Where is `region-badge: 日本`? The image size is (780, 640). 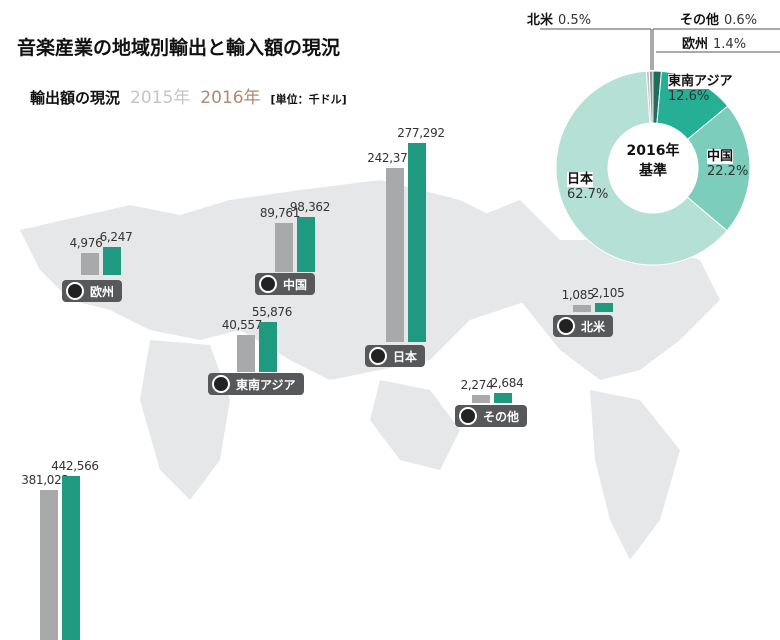 region-badge: 日本 is located at coordinates (395, 356).